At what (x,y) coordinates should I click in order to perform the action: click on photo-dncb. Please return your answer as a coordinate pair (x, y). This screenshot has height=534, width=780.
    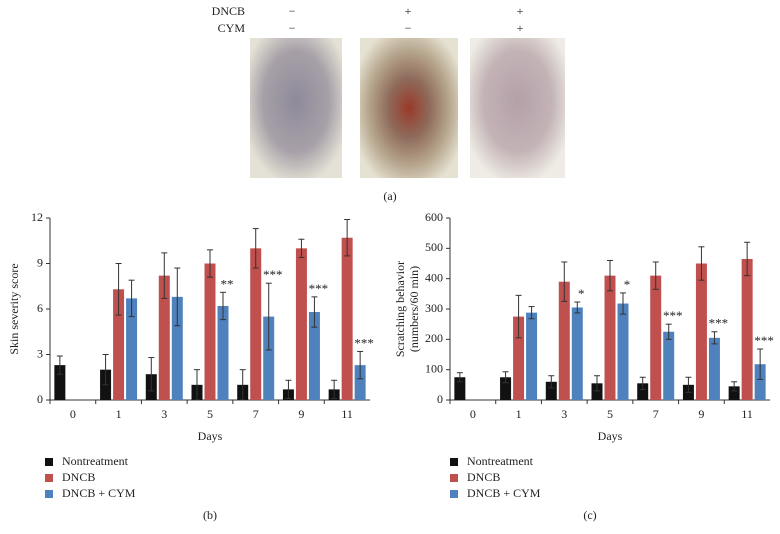
    Looking at the image, I should click on (409, 108).